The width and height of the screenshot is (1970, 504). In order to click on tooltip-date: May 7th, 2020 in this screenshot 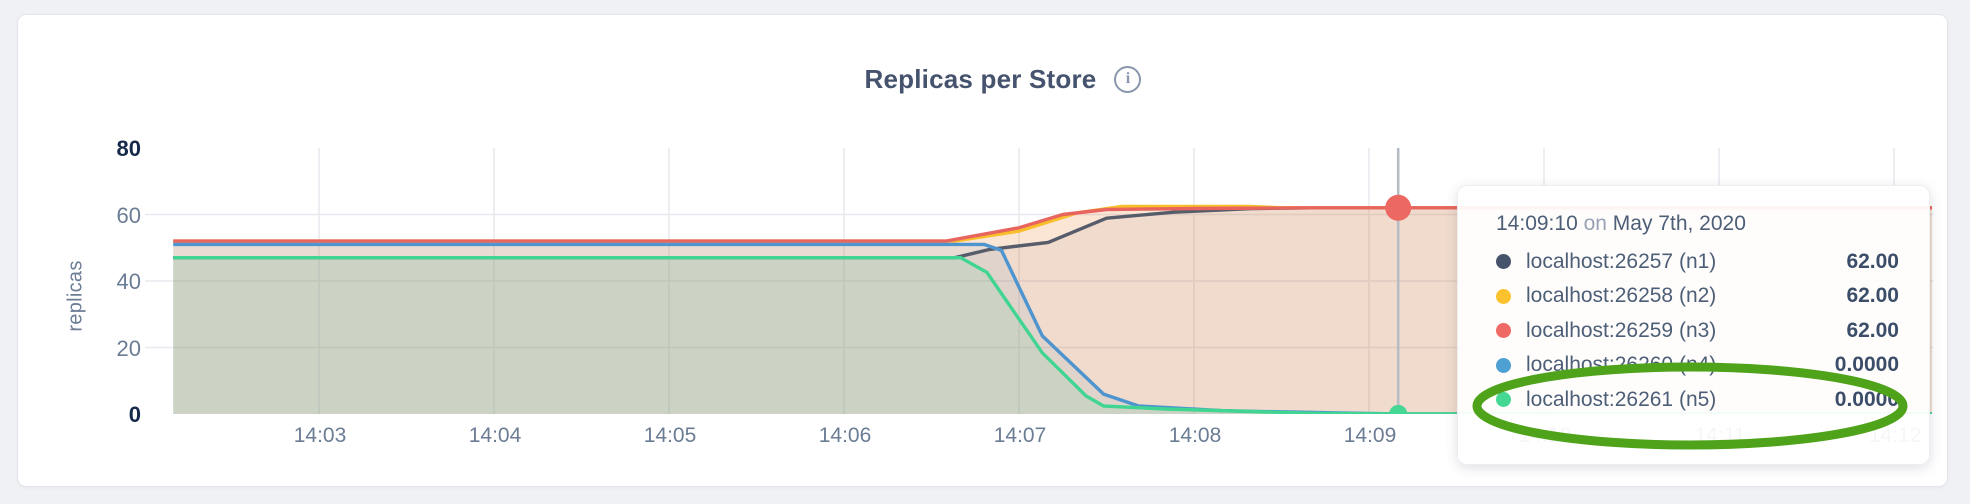, I will do `click(1679, 223)`.